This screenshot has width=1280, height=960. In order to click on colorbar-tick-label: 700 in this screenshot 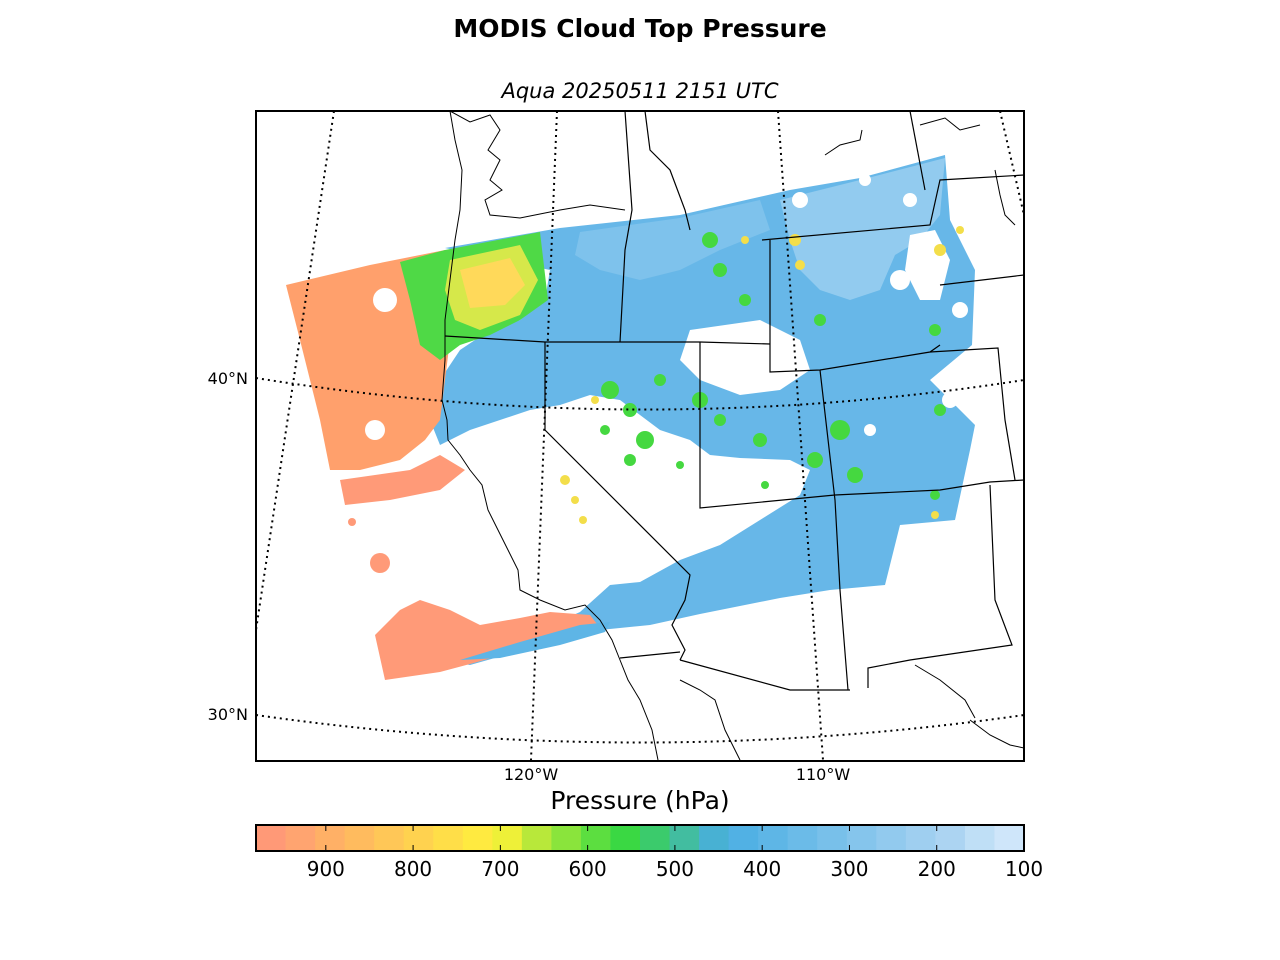, I will do `click(500, 869)`.